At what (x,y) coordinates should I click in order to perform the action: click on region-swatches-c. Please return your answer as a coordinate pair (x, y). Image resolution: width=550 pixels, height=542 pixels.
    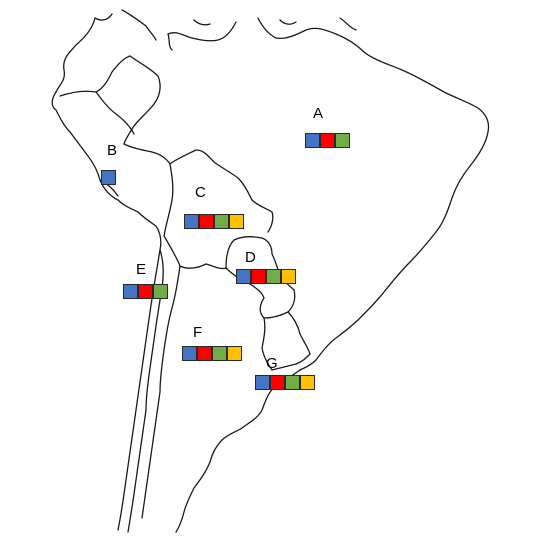
    Looking at the image, I should click on (214, 221).